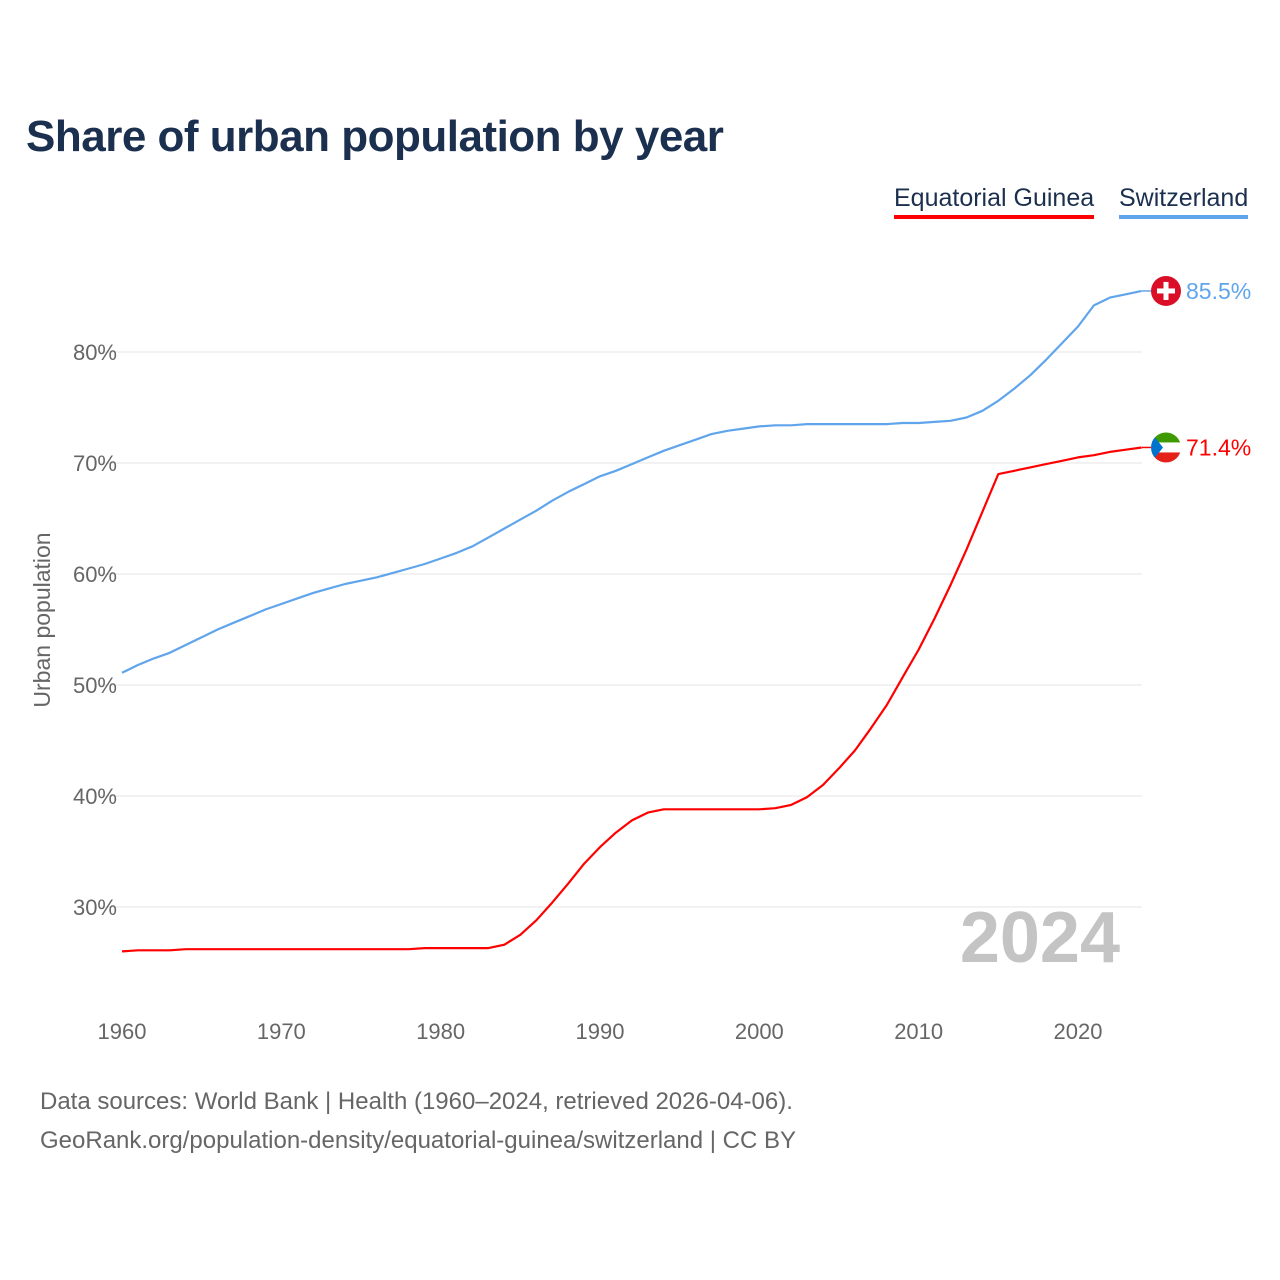 Image resolution: width=1280 pixels, height=1280 pixels. Describe the element at coordinates (994, 201) in the screenshot. I see `legend-equatorial-guinea: Equatorial Guinea` at that location.